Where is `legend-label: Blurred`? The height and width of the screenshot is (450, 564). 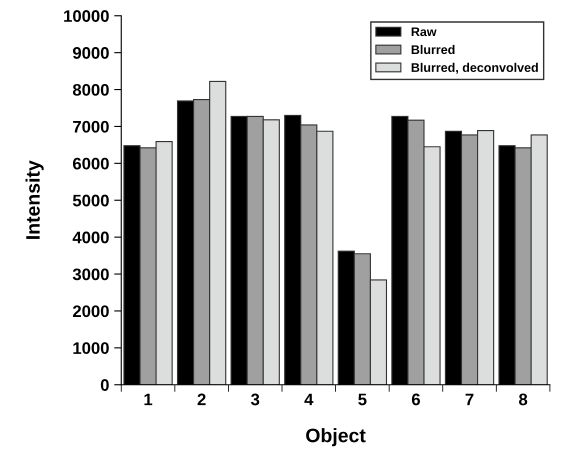
legend-label: Blurred is located at coordinates (433, 49).